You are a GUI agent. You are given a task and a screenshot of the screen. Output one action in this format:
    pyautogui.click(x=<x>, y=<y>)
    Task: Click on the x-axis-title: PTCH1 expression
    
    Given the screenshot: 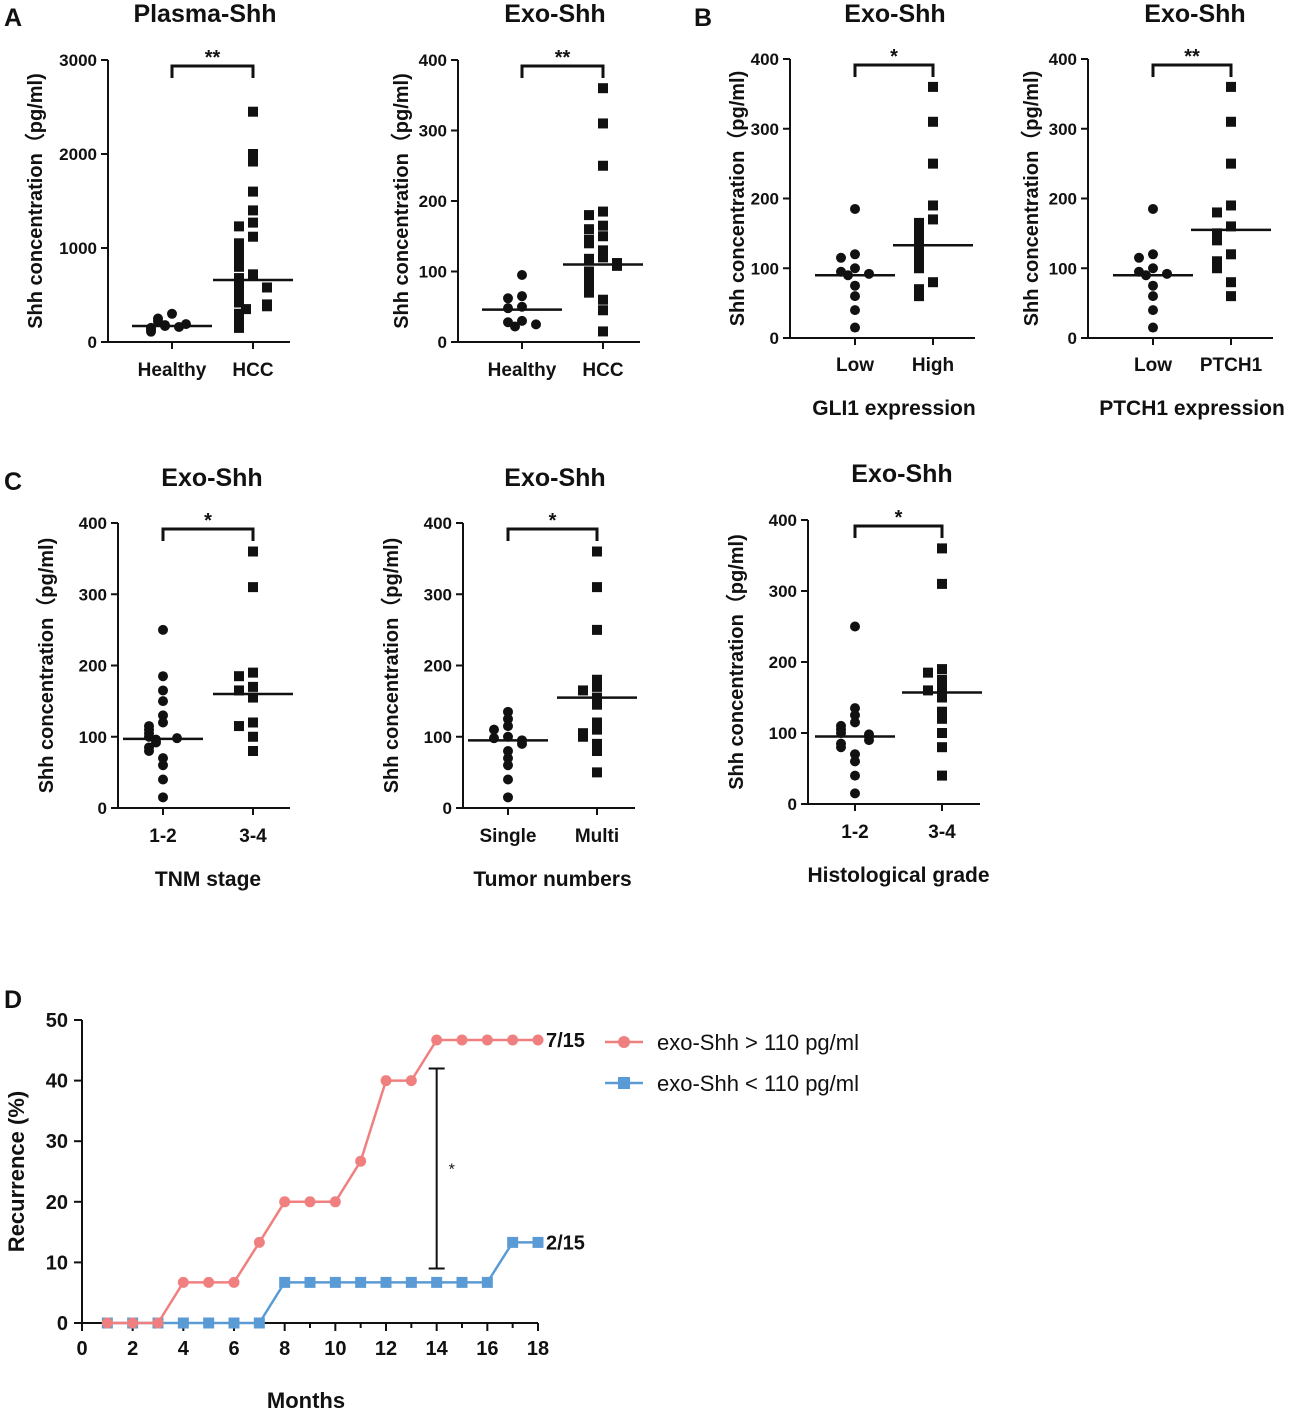 What is the action you would take?
    pyautogui.click(x=1192, y=408)
    